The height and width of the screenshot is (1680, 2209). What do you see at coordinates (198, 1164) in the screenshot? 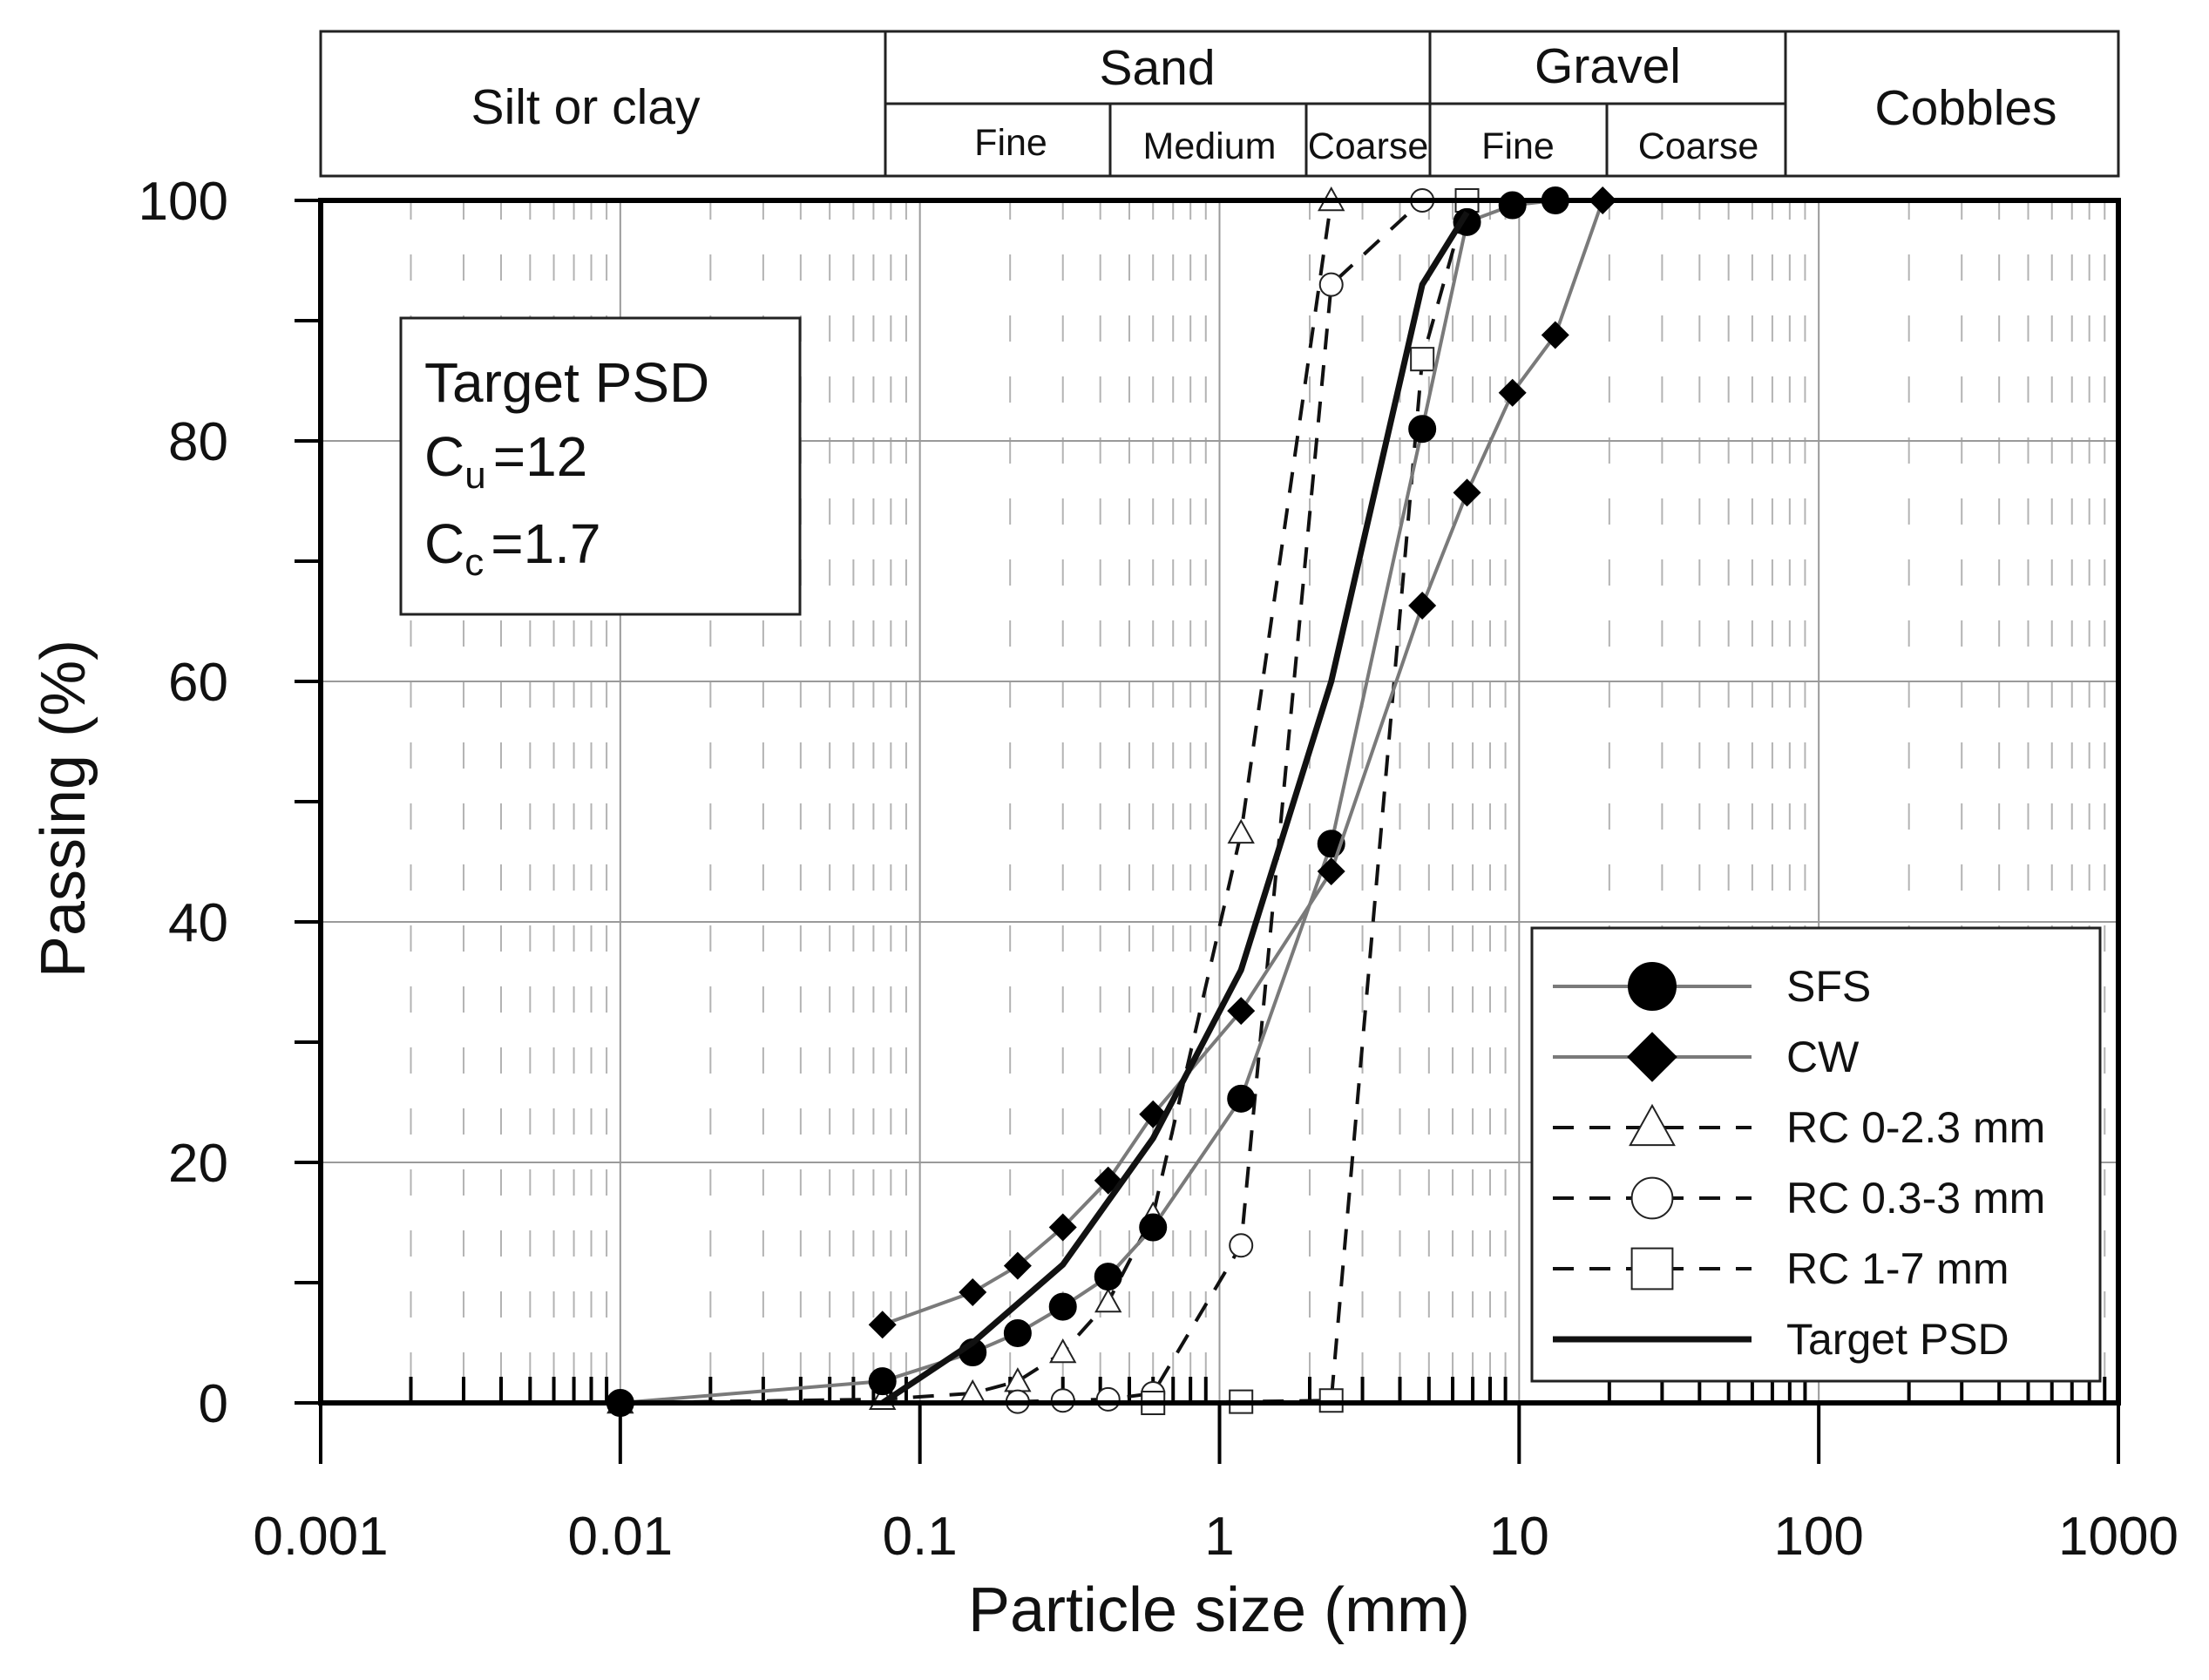
I see `y-tick-label: 20` at bounding box center [198, 1164].